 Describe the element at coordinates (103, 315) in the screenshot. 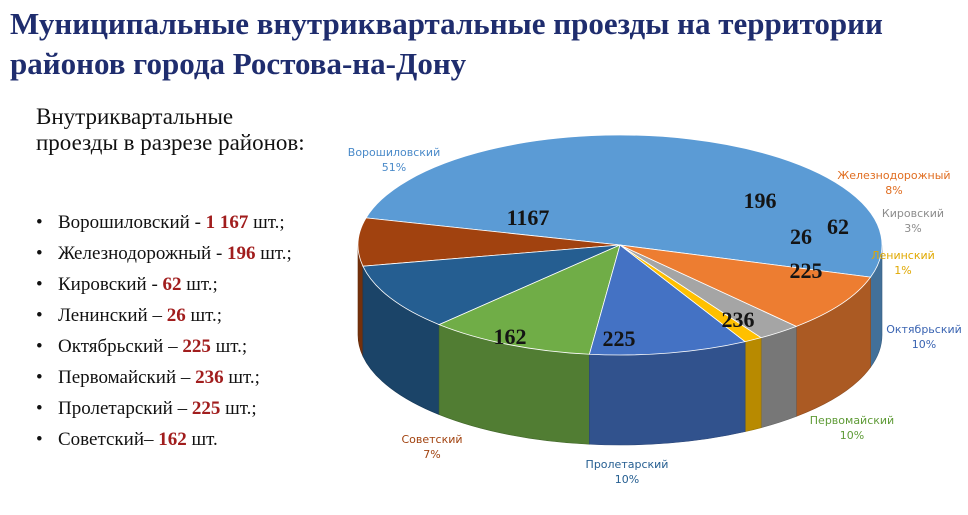

I see `district-name: Ленинский` at that location.